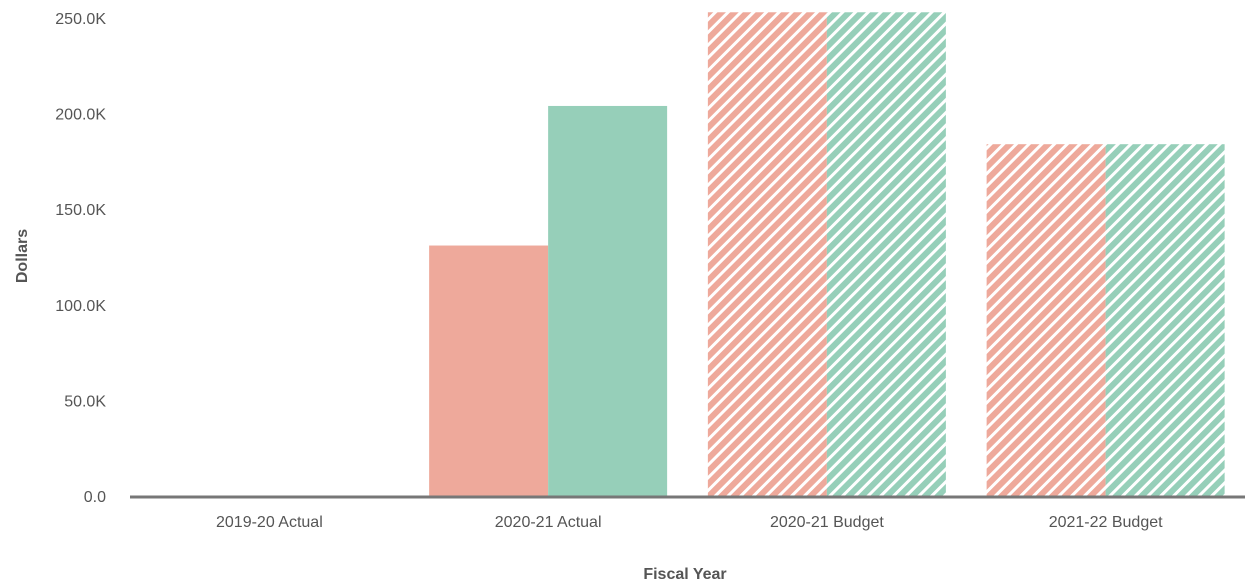 Image resolution: width=1245 pixels, height=584 pixels. What do you see at coordinates (80, 210) in the screenshot?
I see `y-tick-label: 150.0K` at bounding box center [80, 210].